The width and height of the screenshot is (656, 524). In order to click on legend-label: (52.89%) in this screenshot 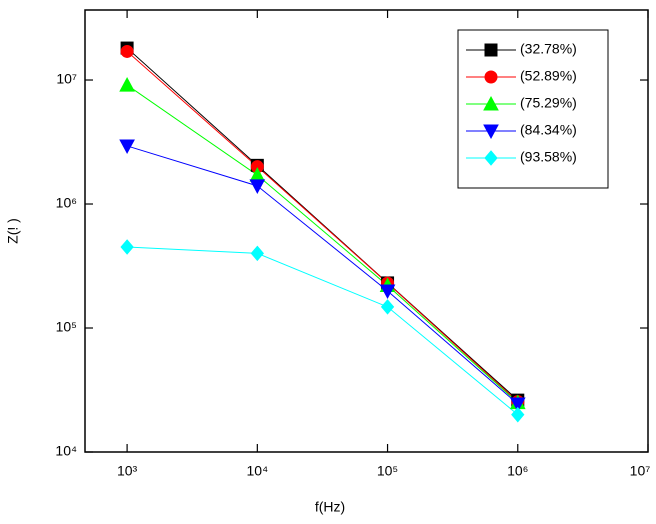, I will do `click(548, 76)`.